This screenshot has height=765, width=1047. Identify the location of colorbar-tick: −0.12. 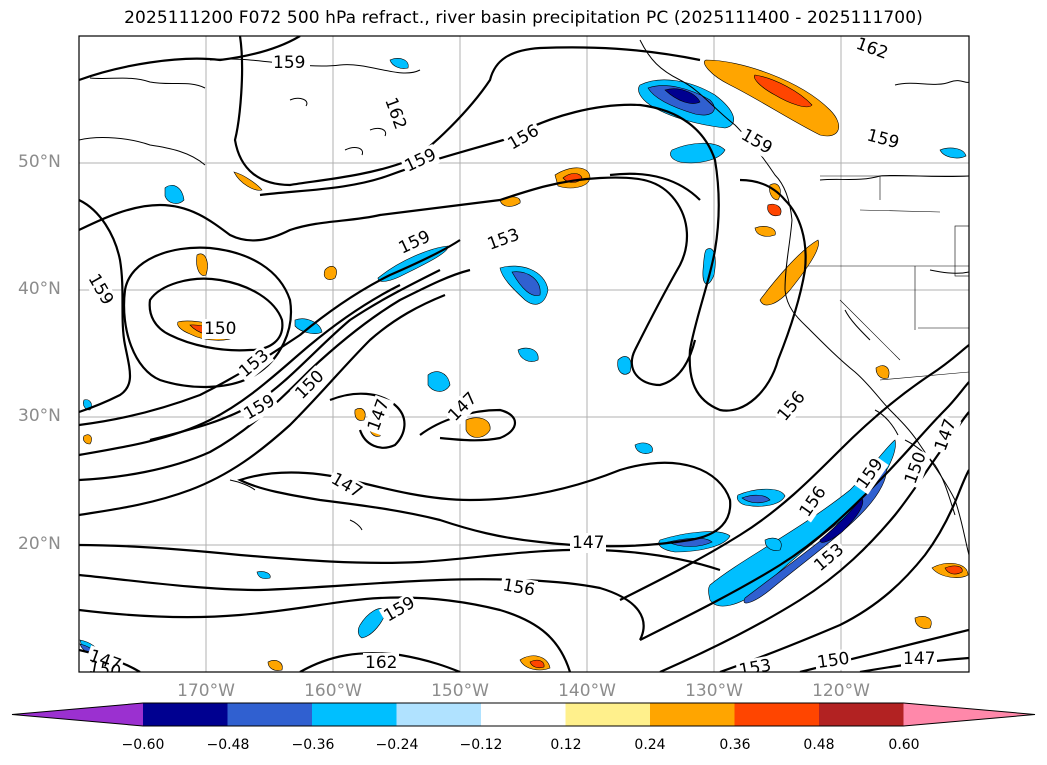
(481, 745).